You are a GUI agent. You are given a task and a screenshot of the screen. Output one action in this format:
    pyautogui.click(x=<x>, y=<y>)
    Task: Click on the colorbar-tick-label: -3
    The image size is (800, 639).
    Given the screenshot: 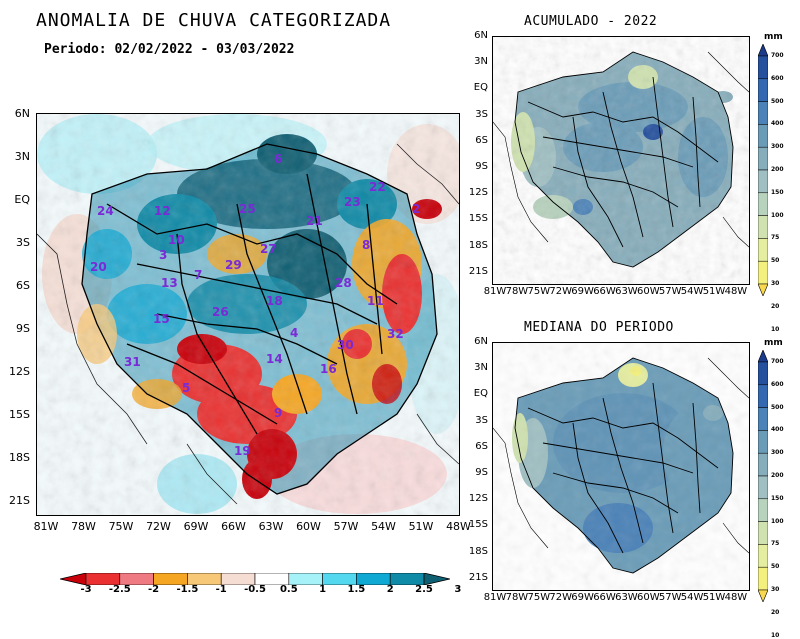 What is the action you would take?
    pyautogui.click(x=86, y=589)
    